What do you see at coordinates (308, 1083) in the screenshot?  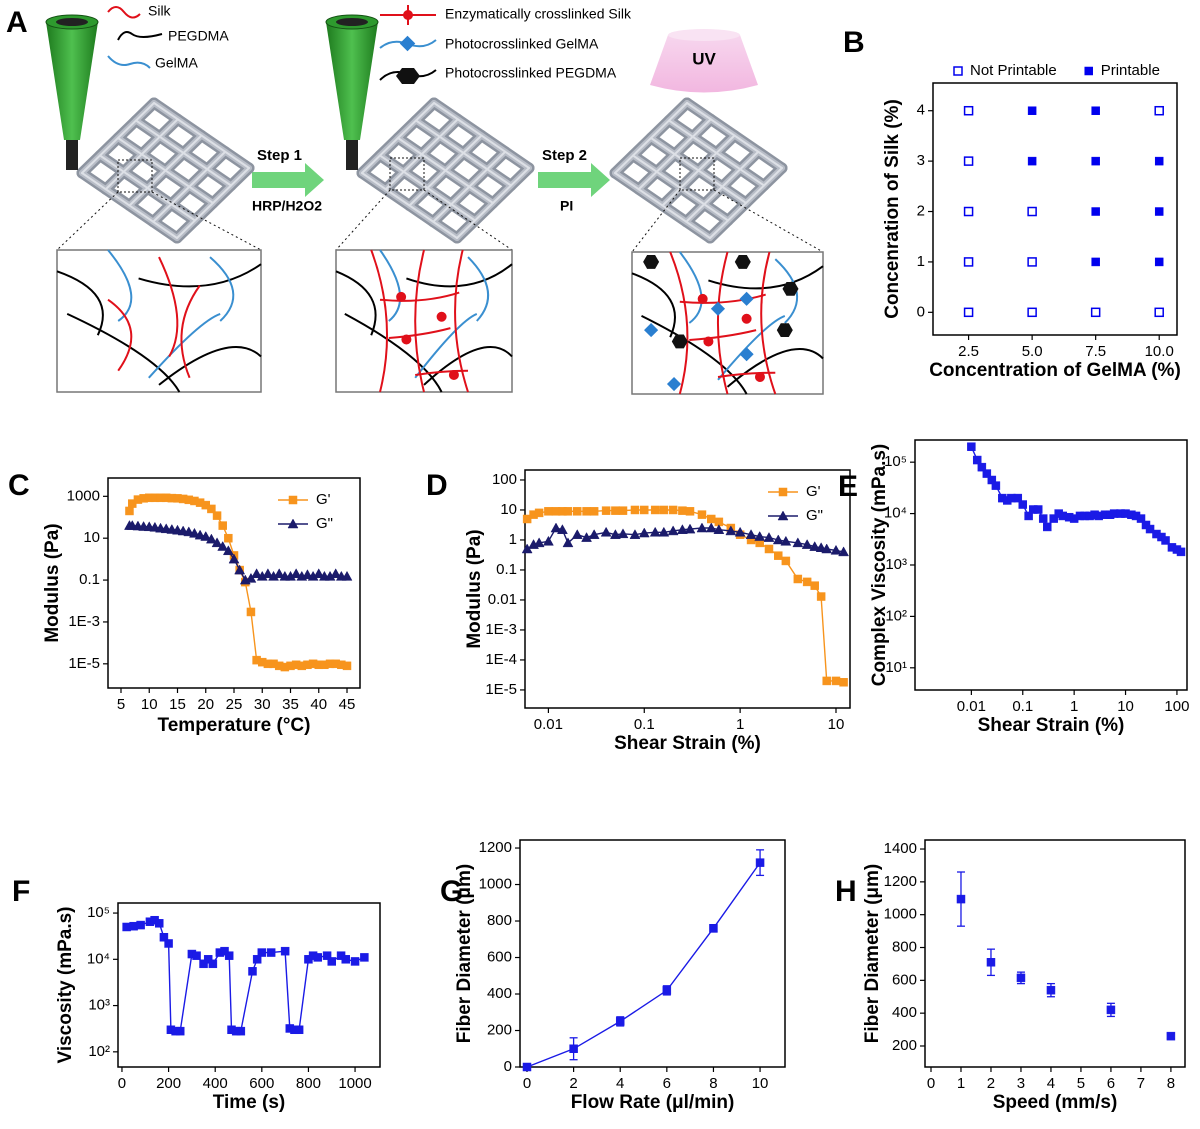 I see `x-tick-label: 800` at bounding box center [308, 1083].